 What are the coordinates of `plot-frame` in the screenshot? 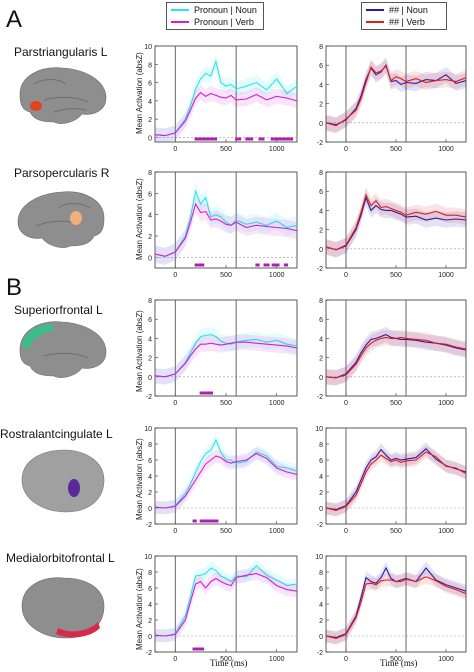 It's located at (396, 94).